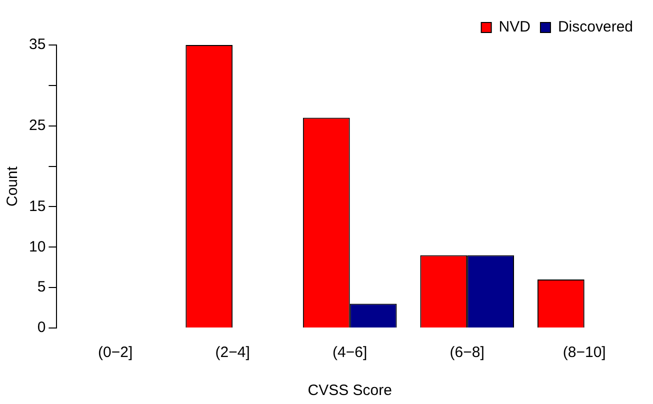 The image size is (653, 404). I want to click on y-tick-label: 10, so click(37, 247).